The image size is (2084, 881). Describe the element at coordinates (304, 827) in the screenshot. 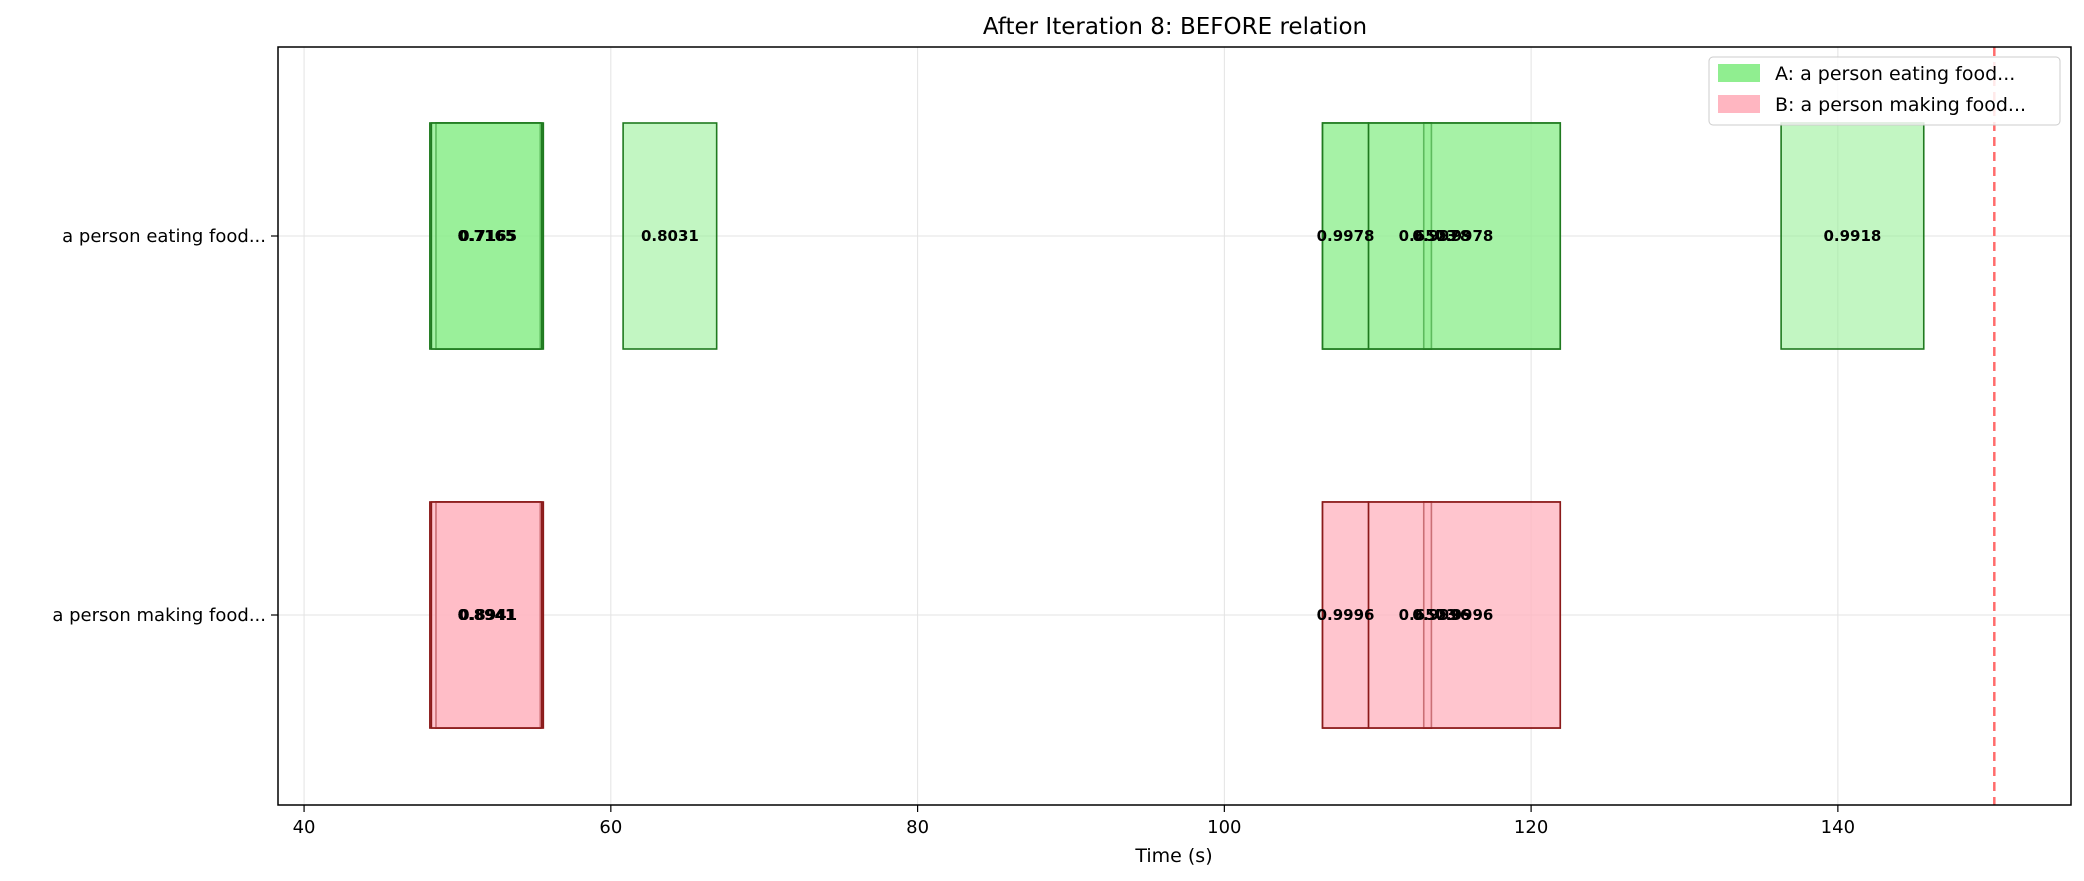

I see `x-tick-label: 40` at that location.